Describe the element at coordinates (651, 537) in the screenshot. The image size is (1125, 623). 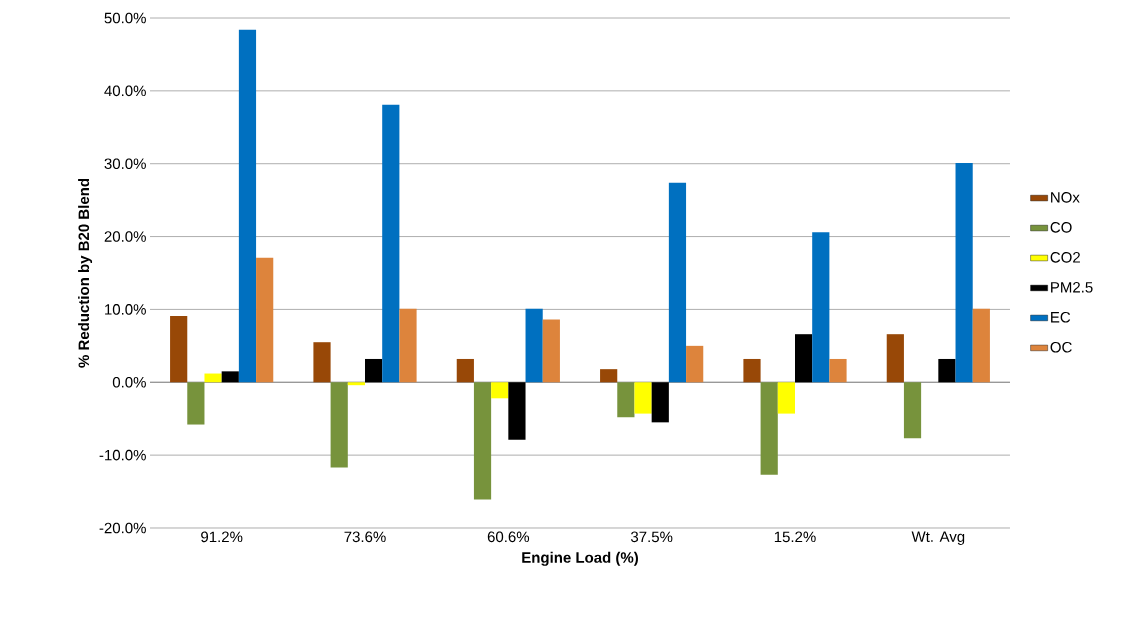
I see `x-tick-label: 37.5%` at that location.